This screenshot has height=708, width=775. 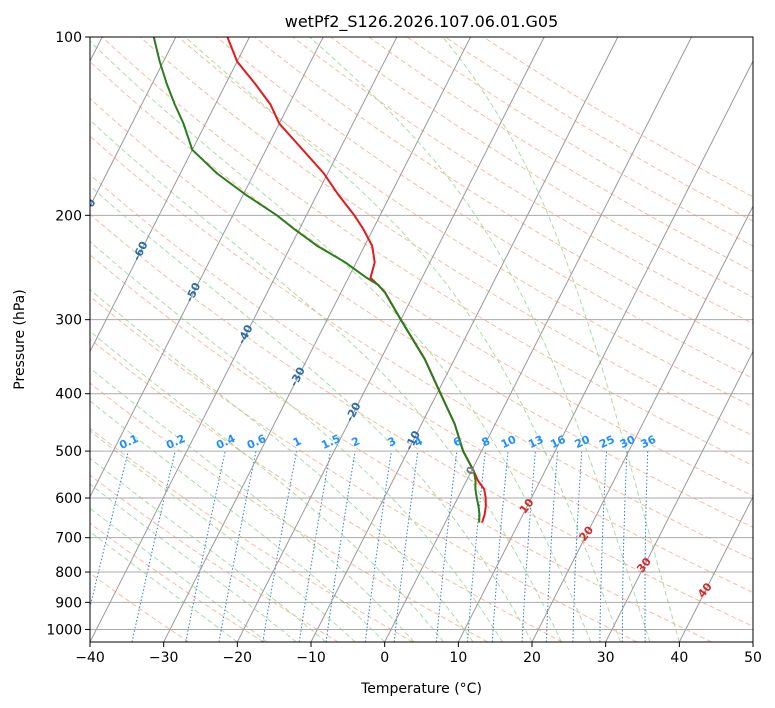 What do you see at coordinates (88, 208) in the screenshot?
I see `isotherm-label: -70` at bounding box center [88, 208].